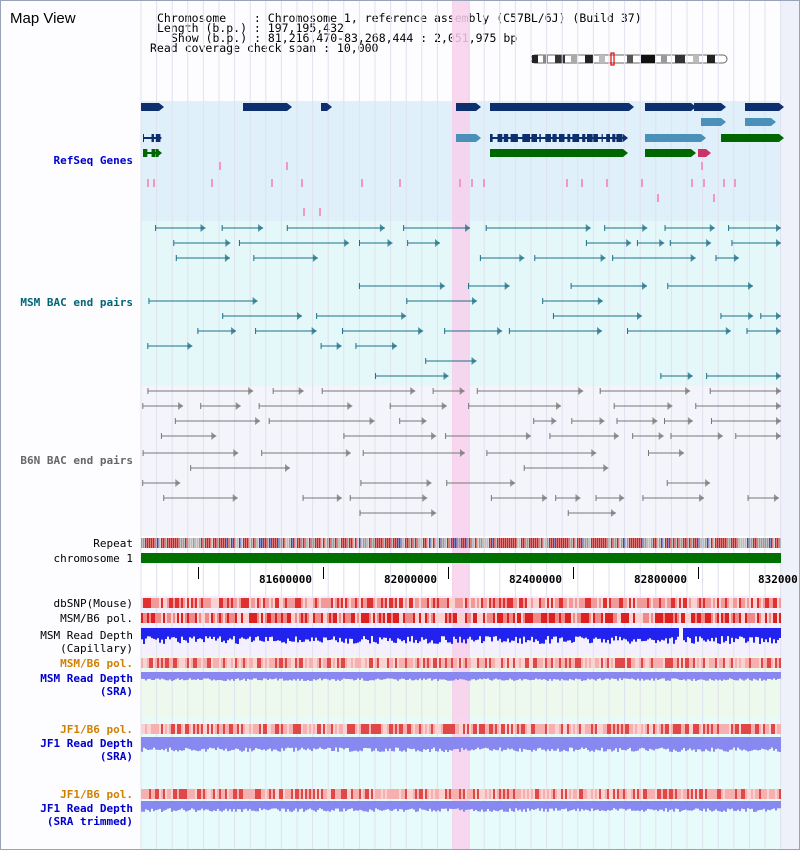 This screenshot has width=800, height=850. Describe the element at coordinates (93, 558) in the screenshot. I see `chromosome-track-label: chromosome 1` at that location.